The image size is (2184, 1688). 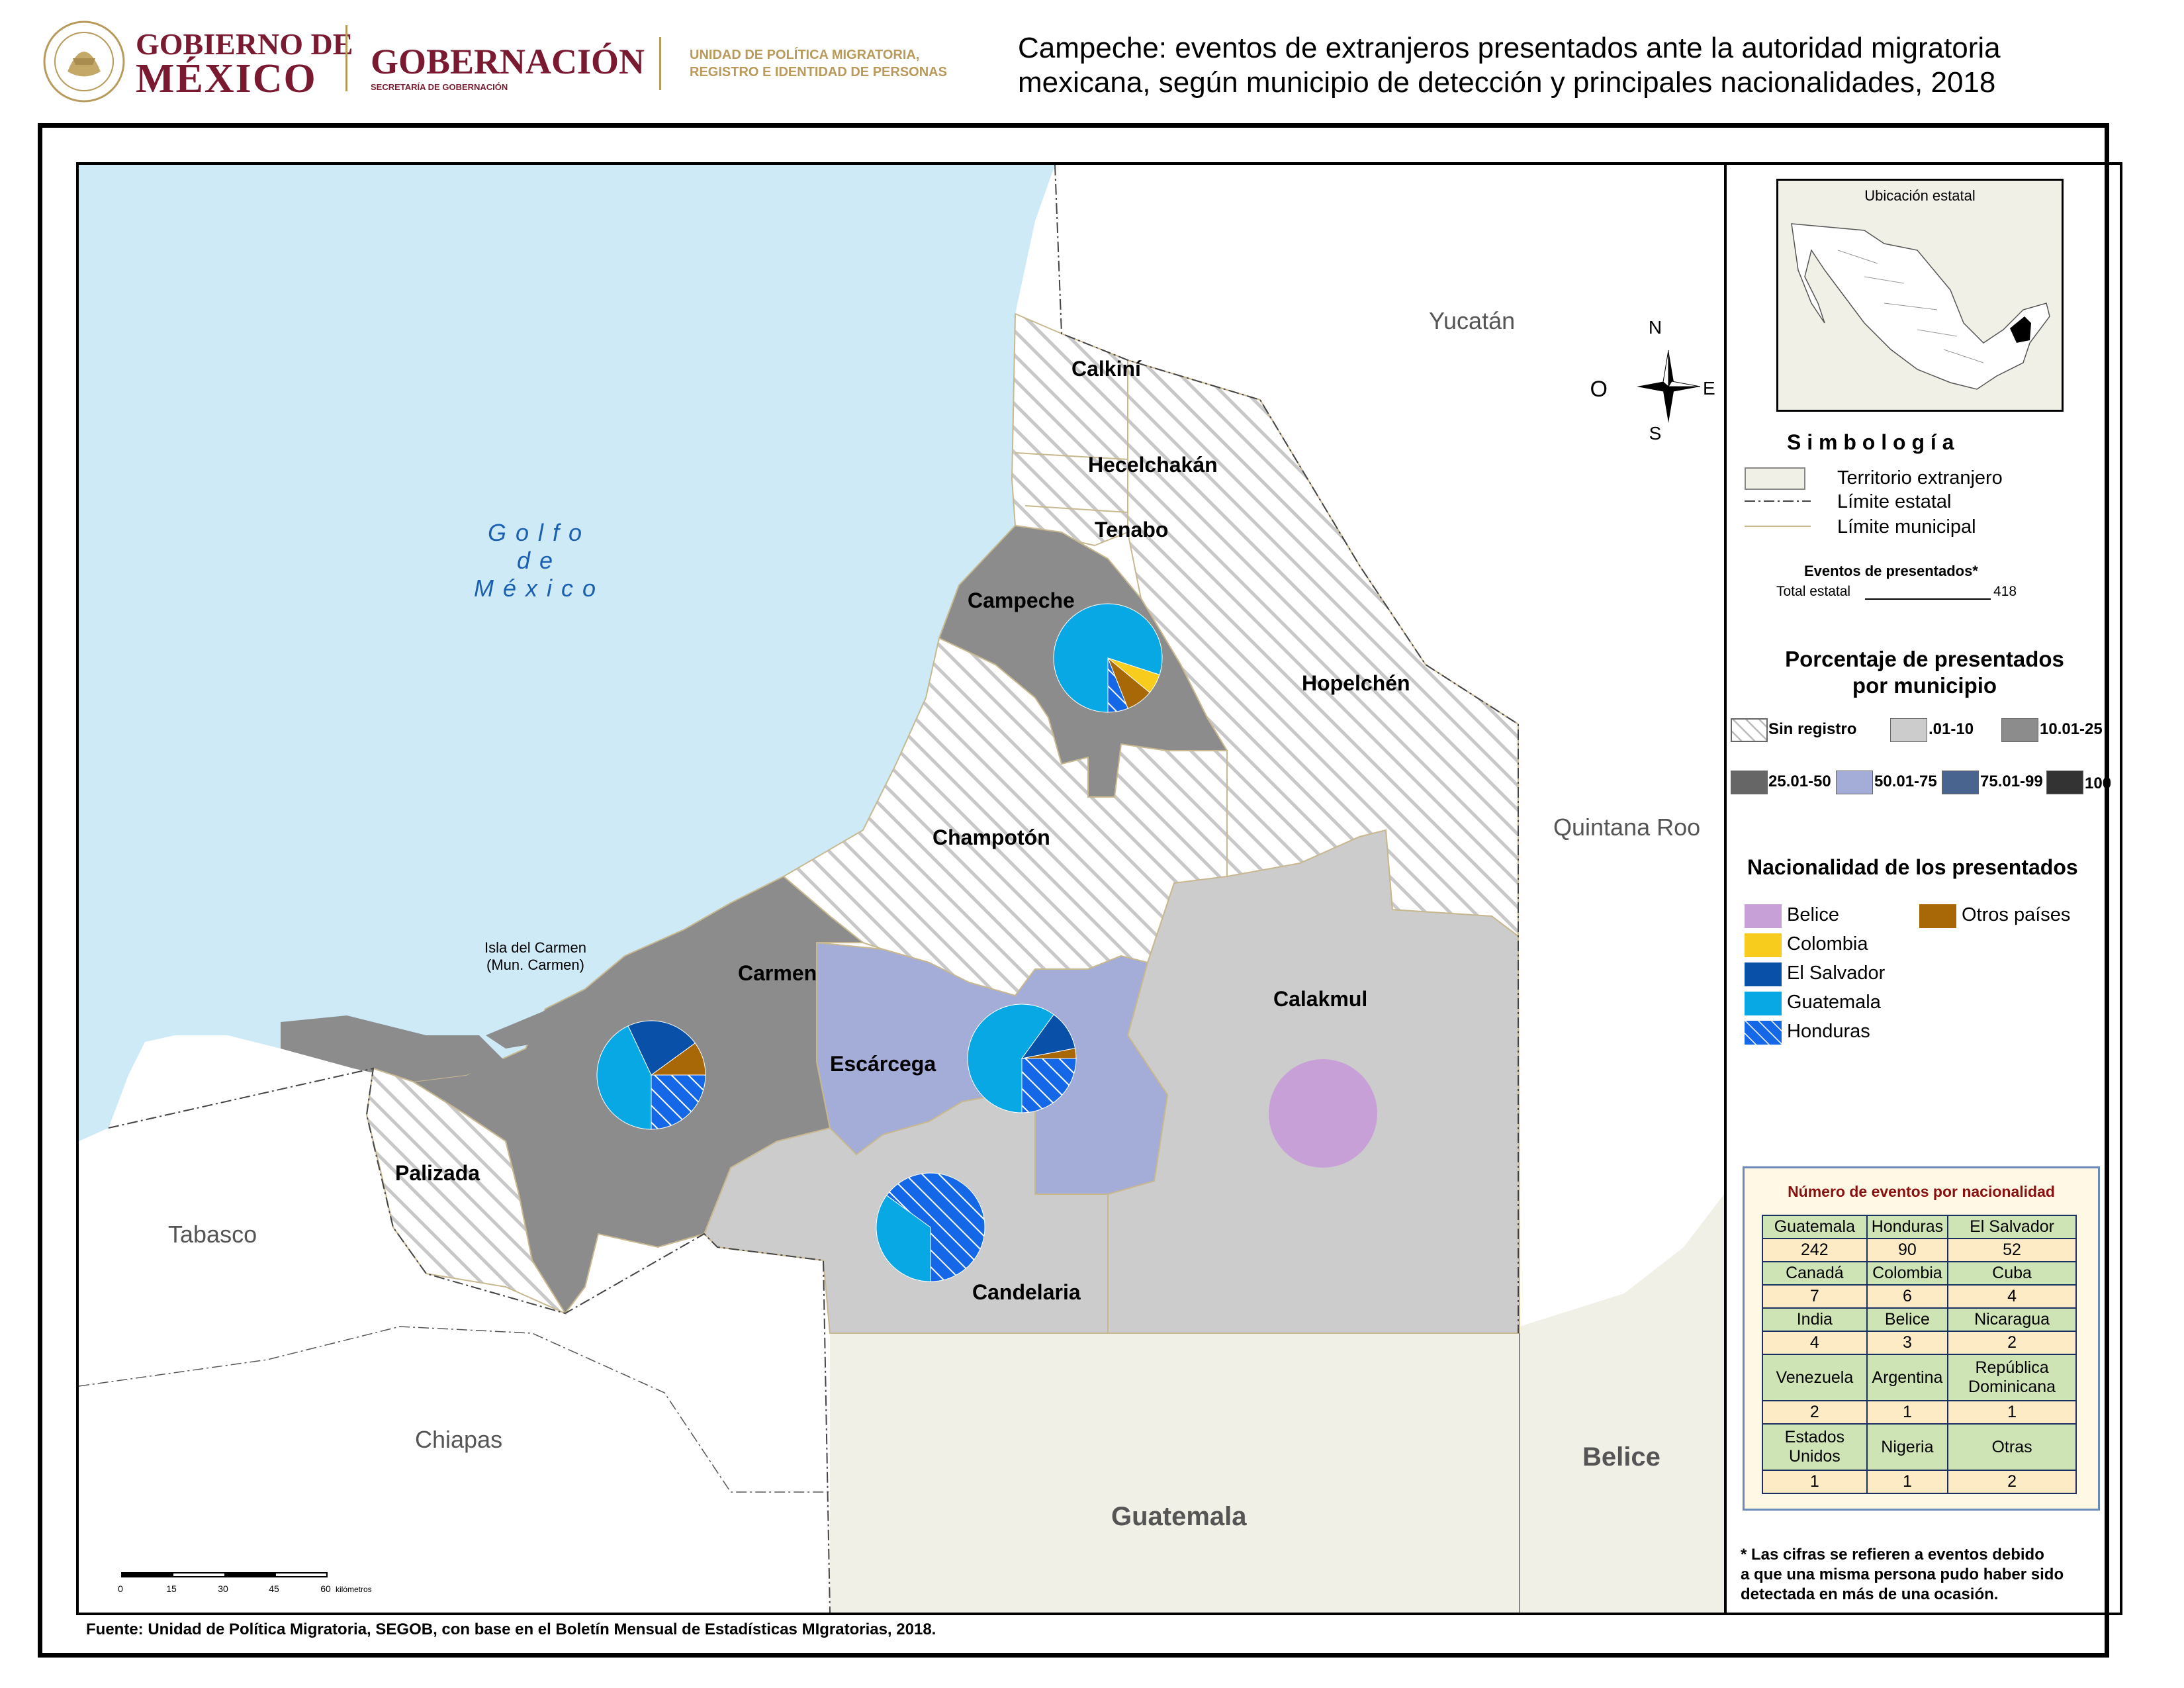 What do you see at coordinates (2012, 1273) in the screenshot?
I see `nationality-name-cell: Cuba` at bounding box center [2012, 1273].